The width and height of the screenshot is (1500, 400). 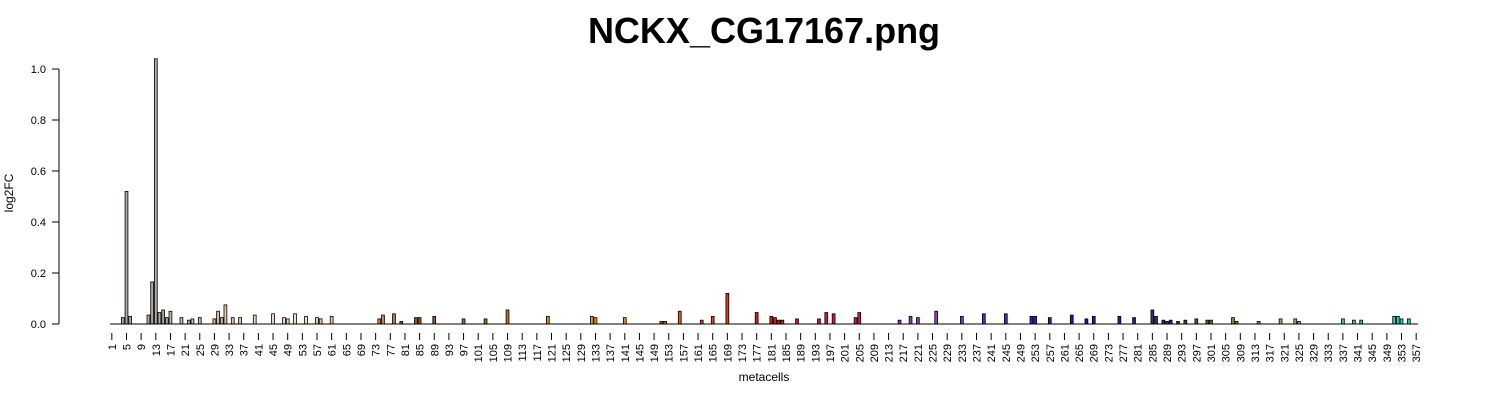 I want to click on x-tick-label: 137, so click(x=611, y=353).